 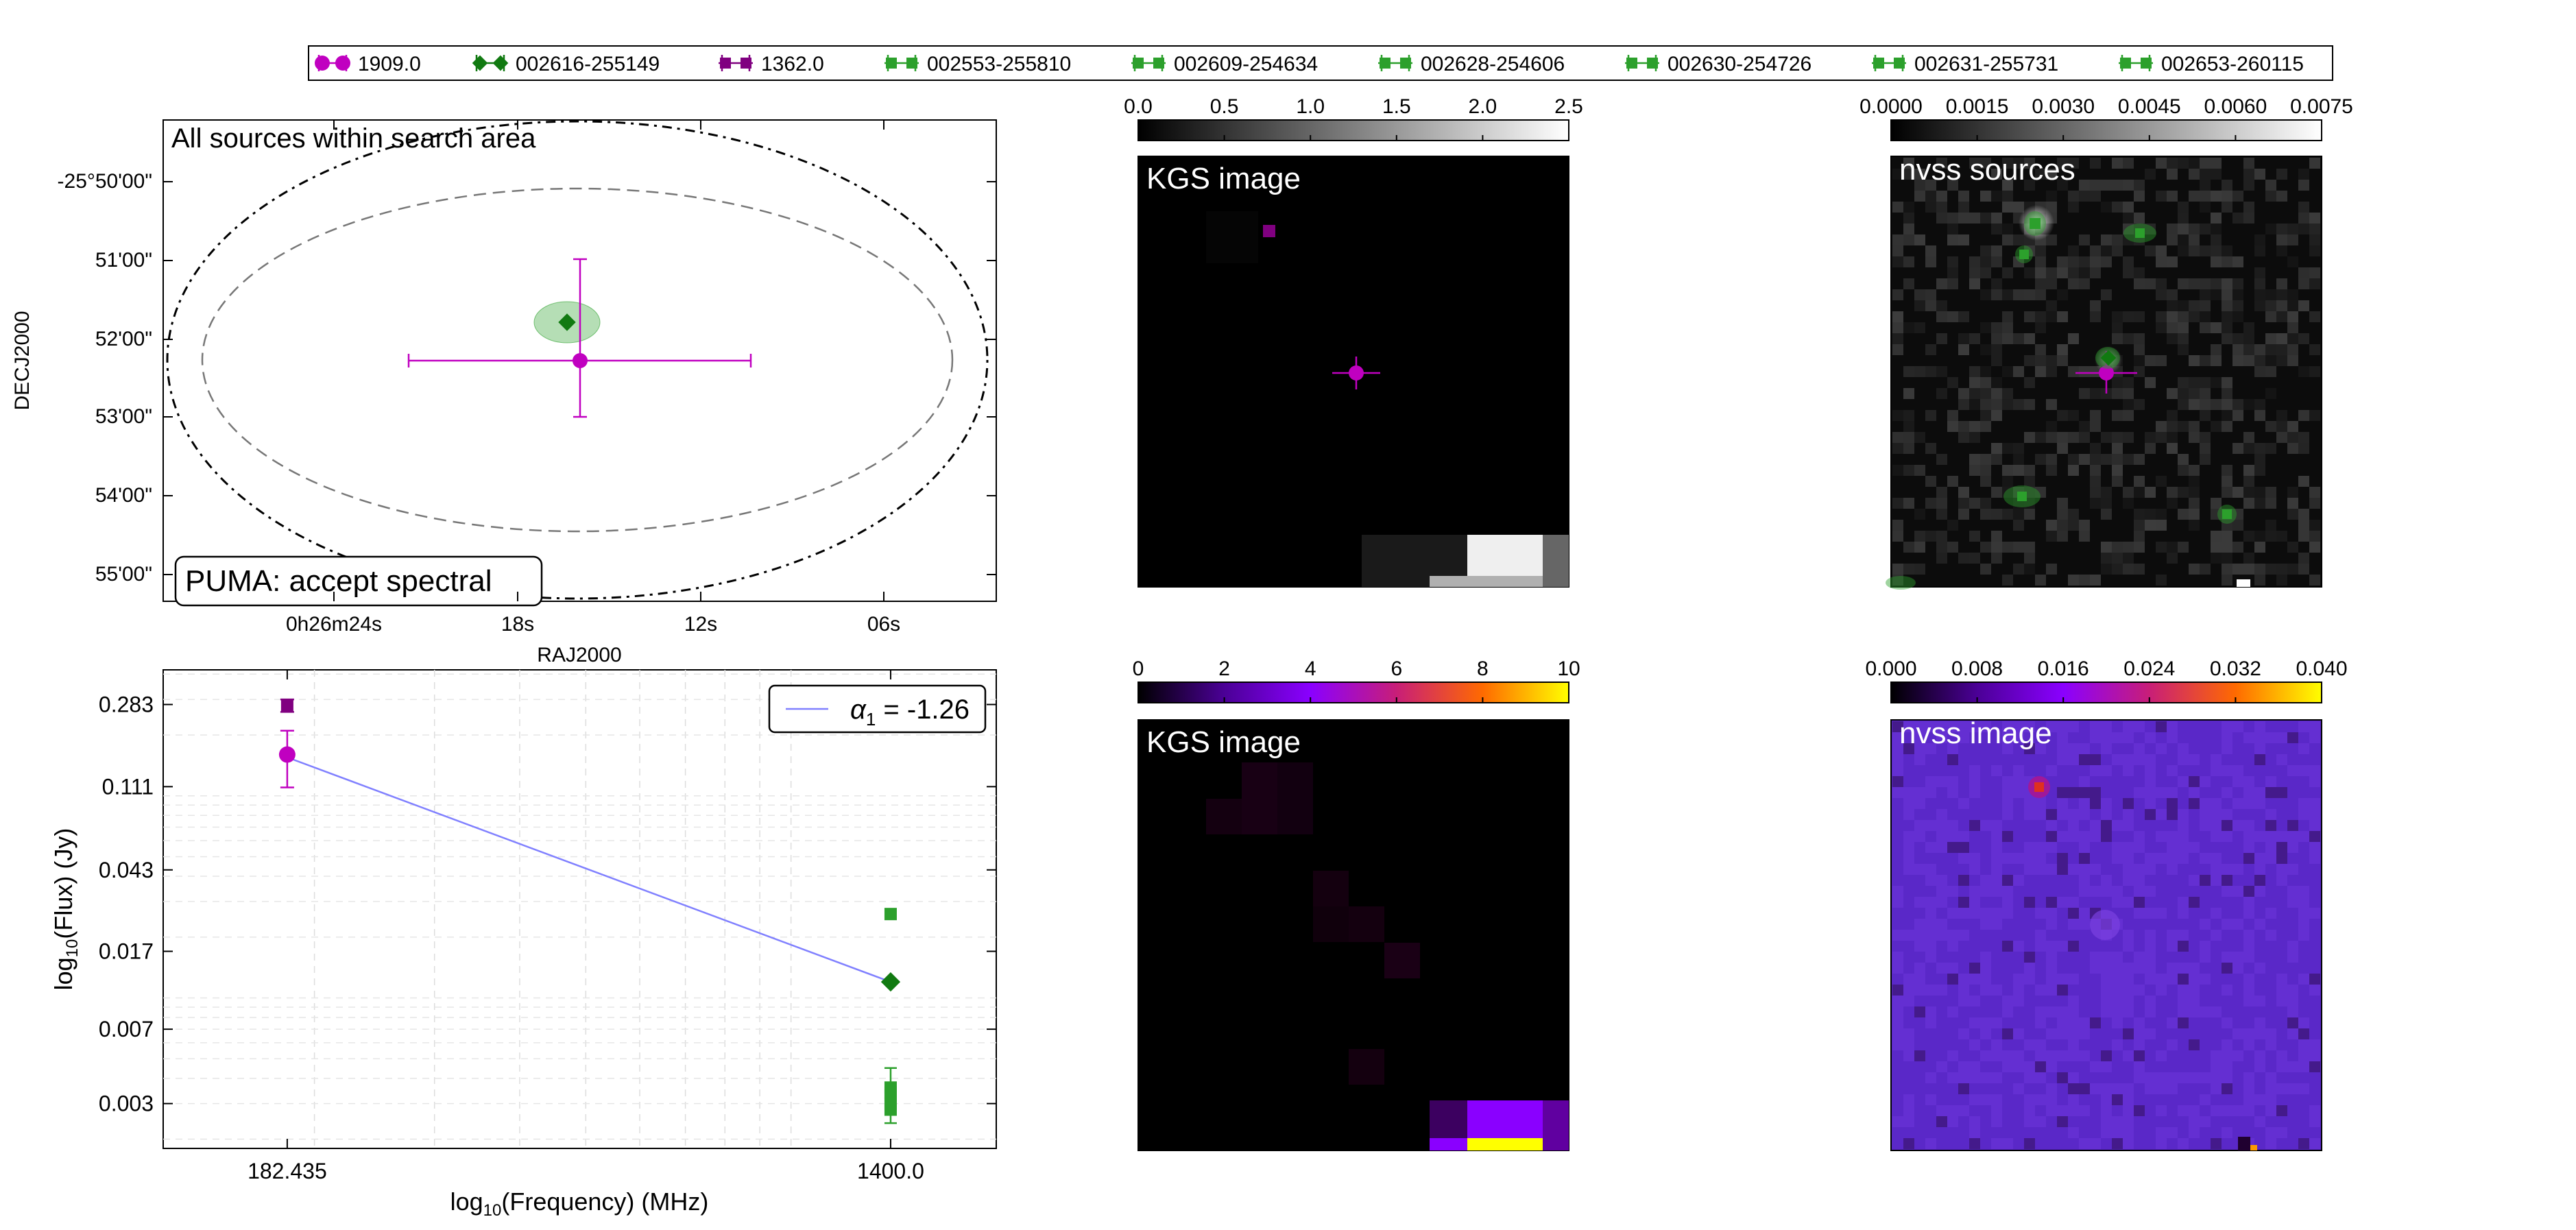 What do you see at coordinates (2106, 935) in the screenshot?
I see `nvss-image-noise` at bounding box center [2106, 935].